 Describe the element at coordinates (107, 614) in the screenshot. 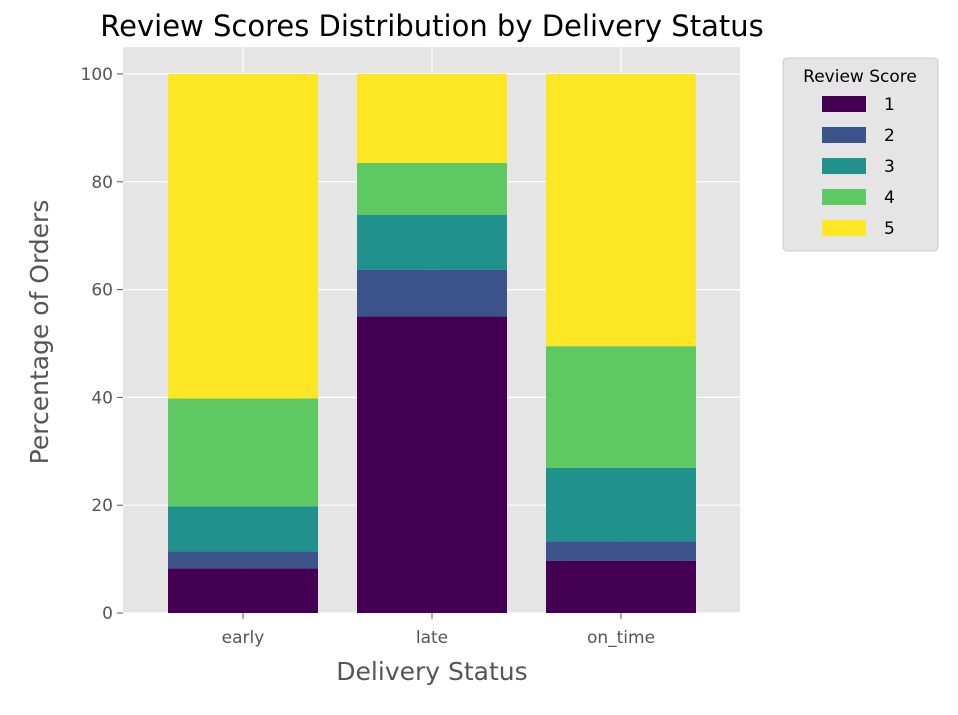

I see `y-tick-label-0: 0` at that location.